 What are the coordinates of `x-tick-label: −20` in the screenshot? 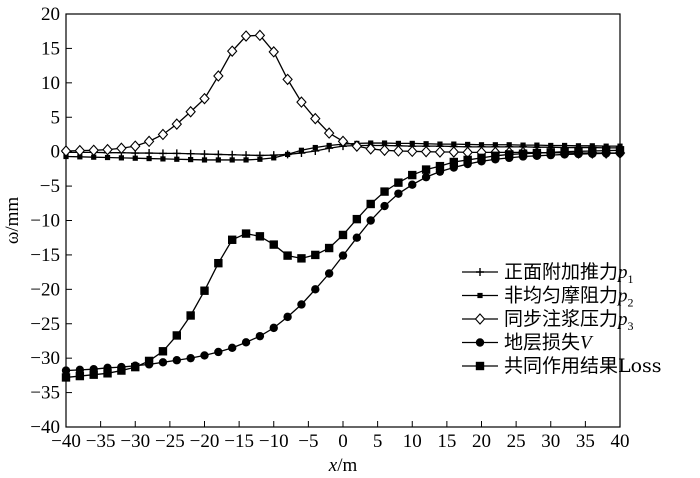 It's located at (205, 441).